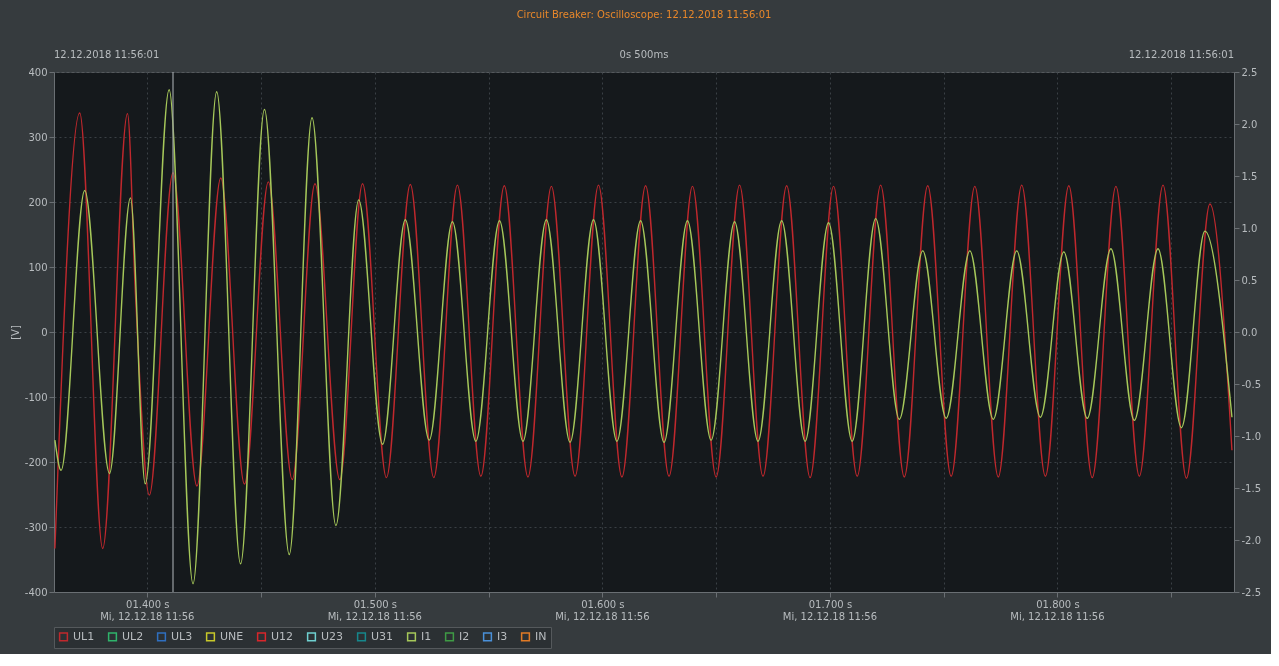  Describe the element at coordinates (232, 636) in the screenshot. I see `legend-label: UNE` at that location.